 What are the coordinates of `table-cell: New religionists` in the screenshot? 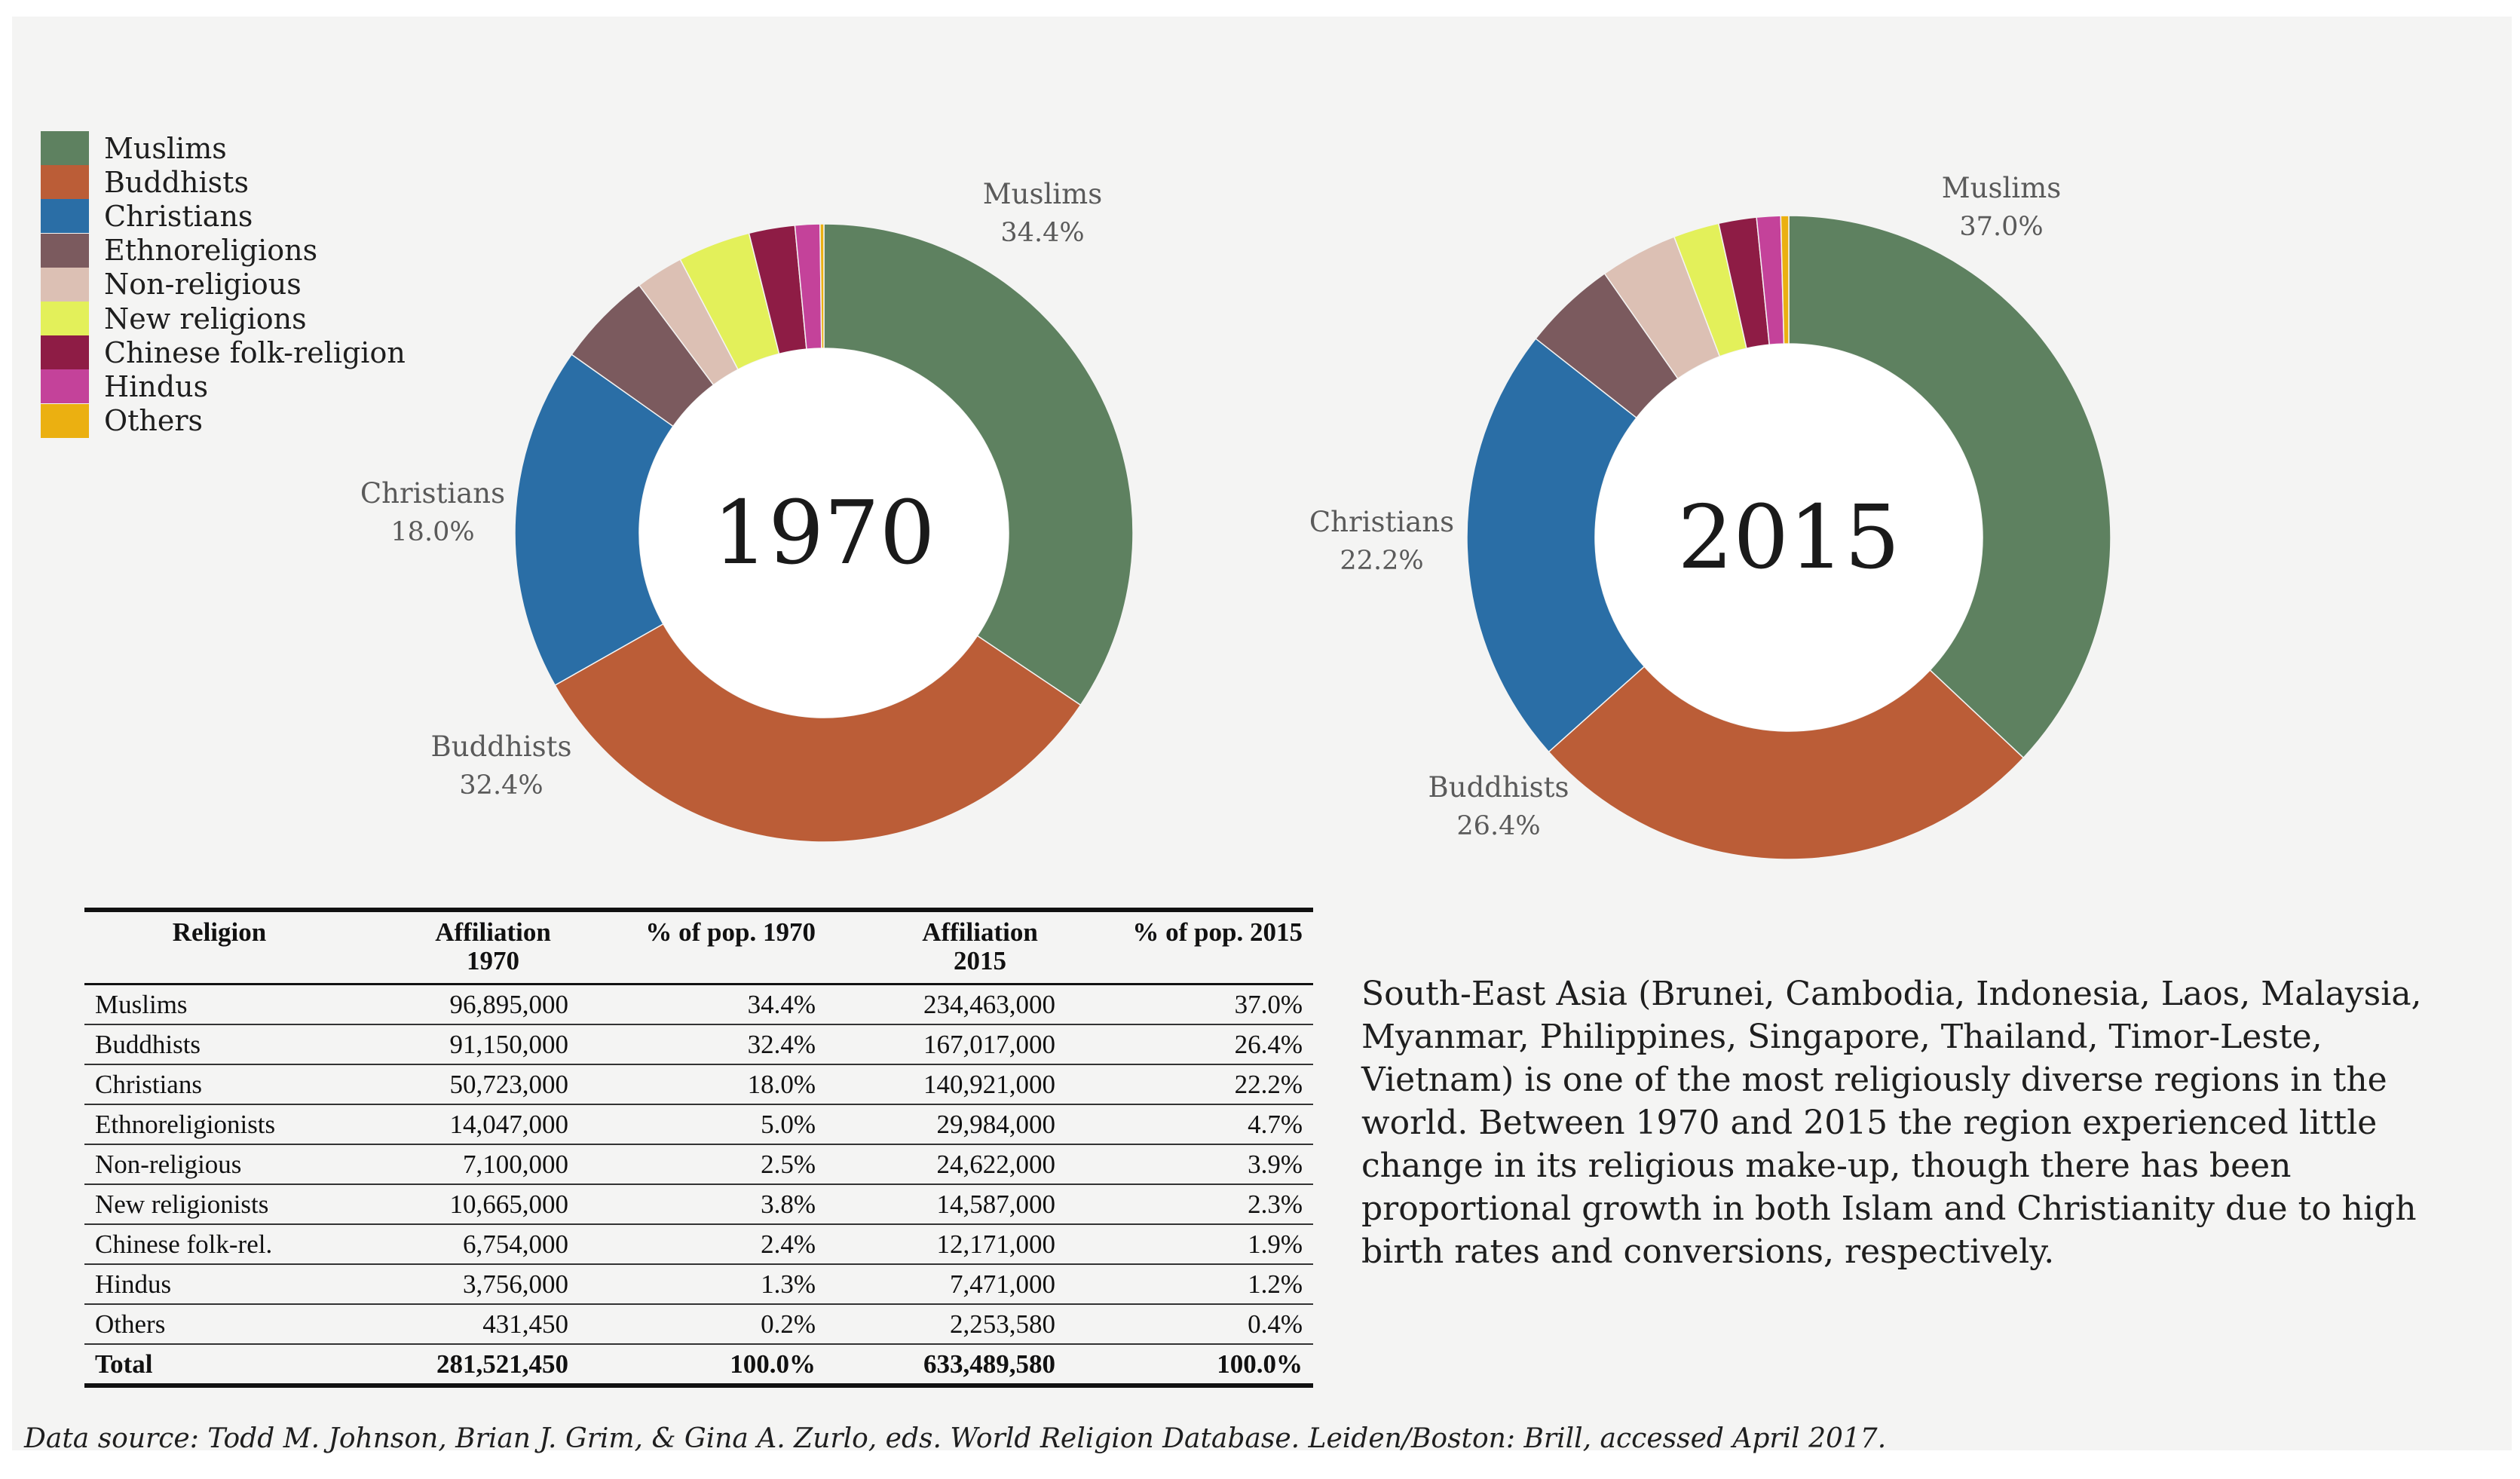 It's located at (219, 1204).